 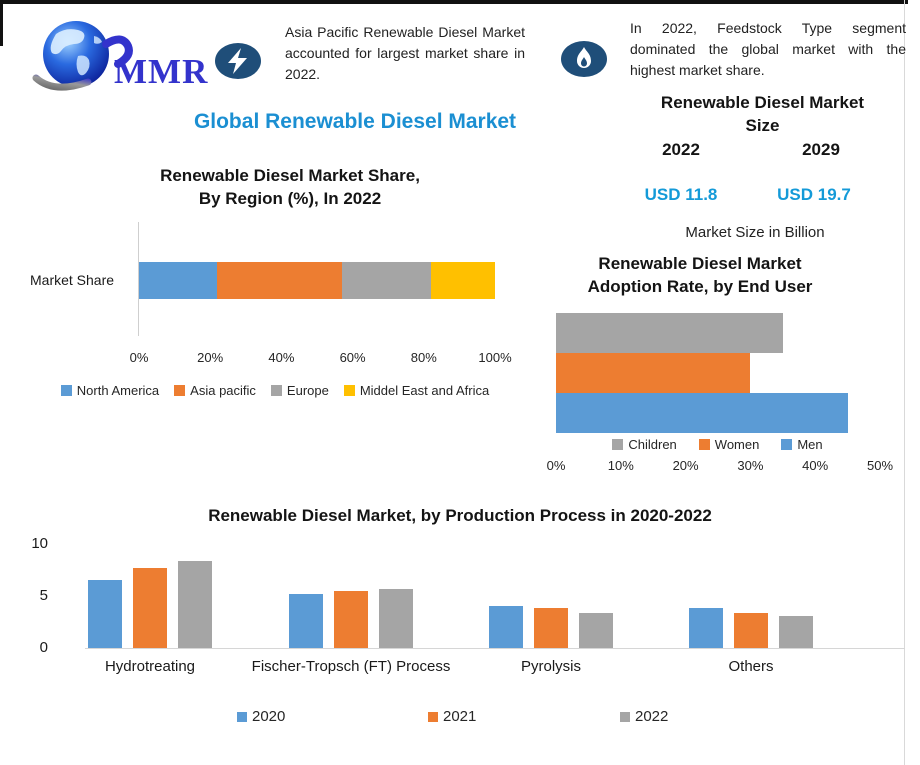 I want to click on legend-item-children: Children, so click(x=644, y=444).